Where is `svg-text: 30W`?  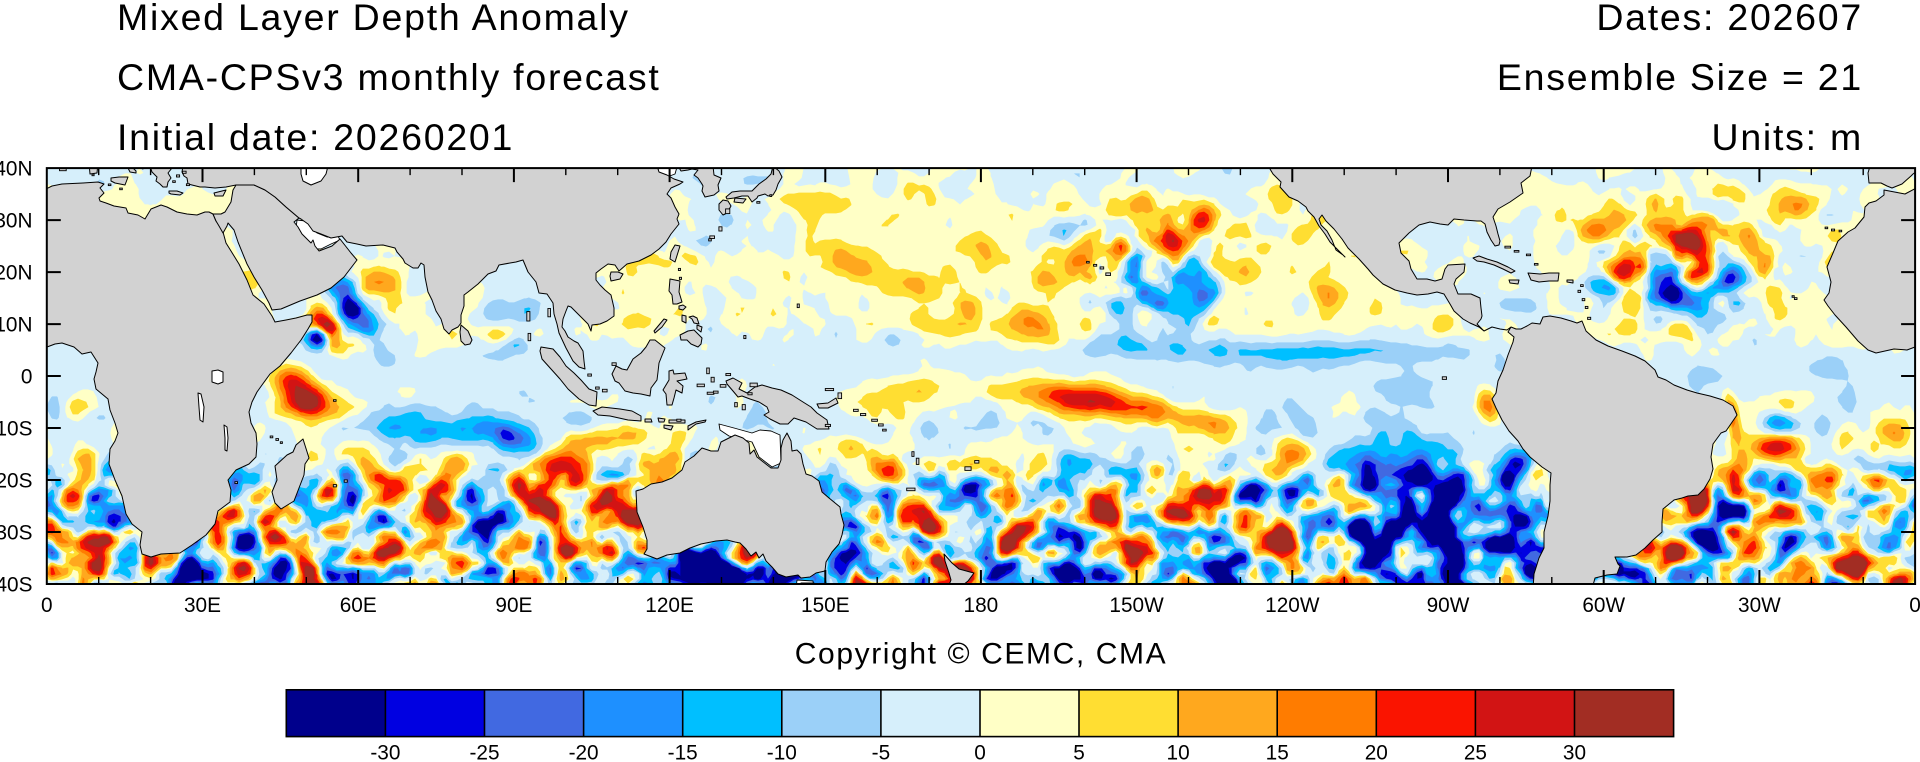
svg-text: 30W is located at coordinates (1759, 605).